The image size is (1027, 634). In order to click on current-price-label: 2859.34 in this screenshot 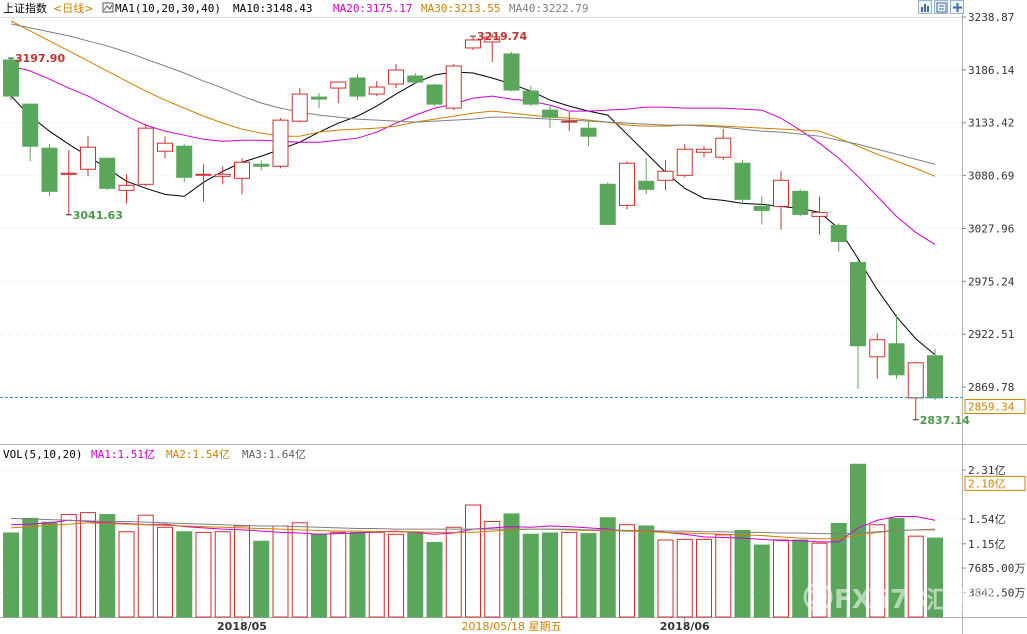, I will do `click(991, 407)`.